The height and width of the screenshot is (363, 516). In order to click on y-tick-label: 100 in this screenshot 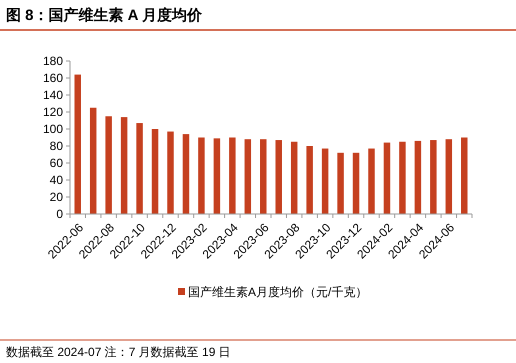, I will do `click(53, 129)`.